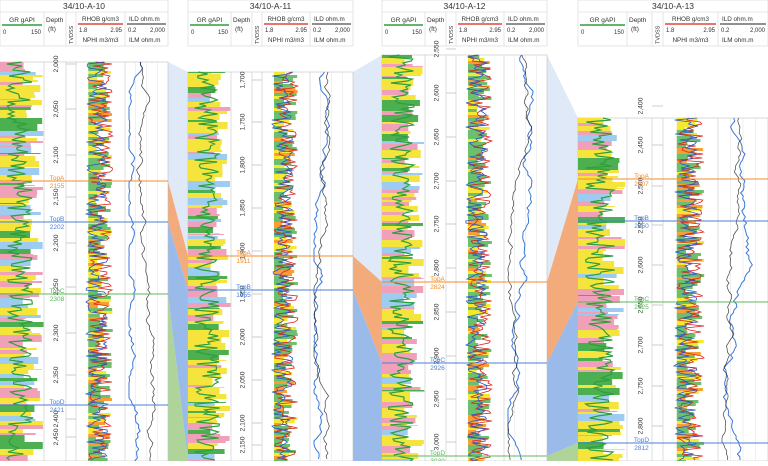 The height and width of the screenshot is (466, 768). What do you see at coordinates (56, 402) in the screenshot?
I see `formation-top-name: TopD` at bounding box center [56, 402].